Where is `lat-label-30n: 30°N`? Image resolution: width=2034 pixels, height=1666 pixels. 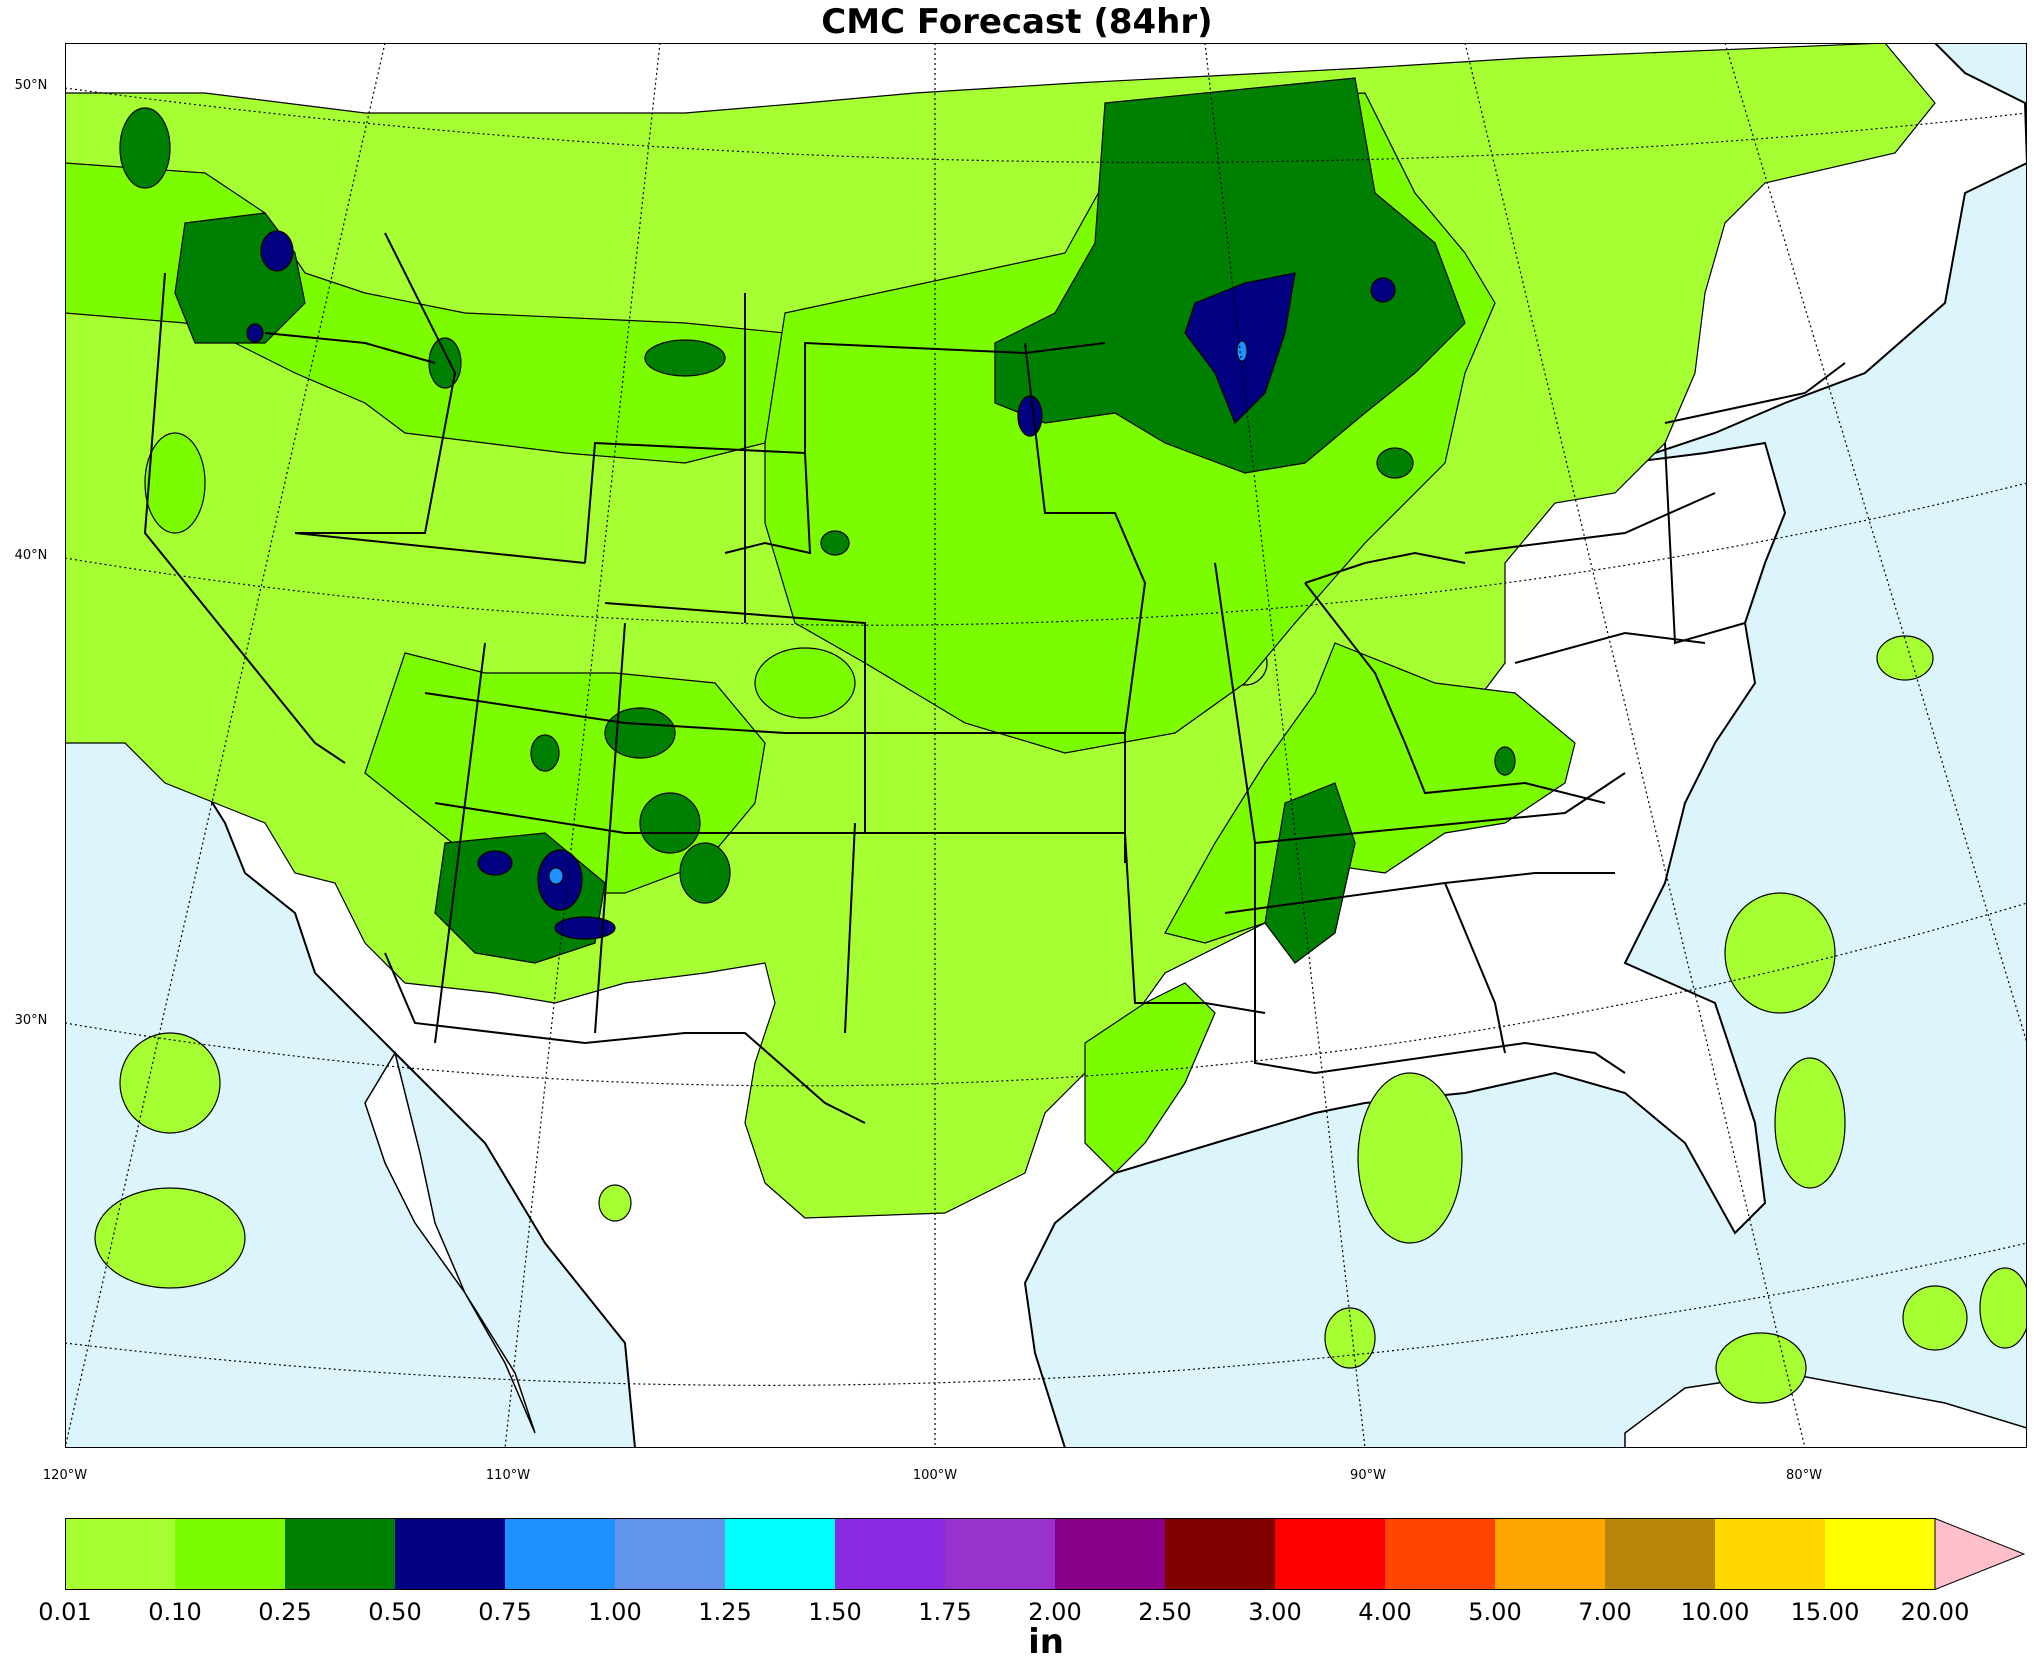 lat-label-30n: 30°N is located at coordinates (31, 1020).